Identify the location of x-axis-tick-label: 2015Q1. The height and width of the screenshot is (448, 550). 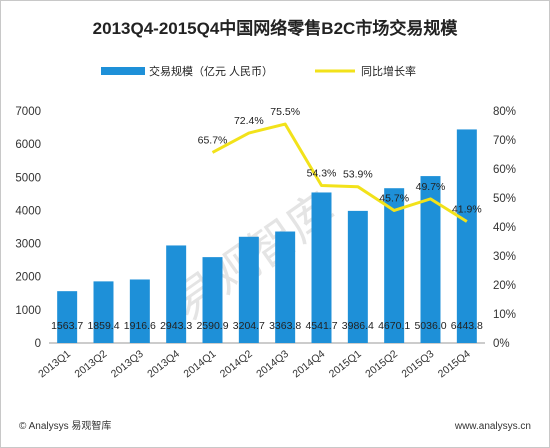
(345, 364).